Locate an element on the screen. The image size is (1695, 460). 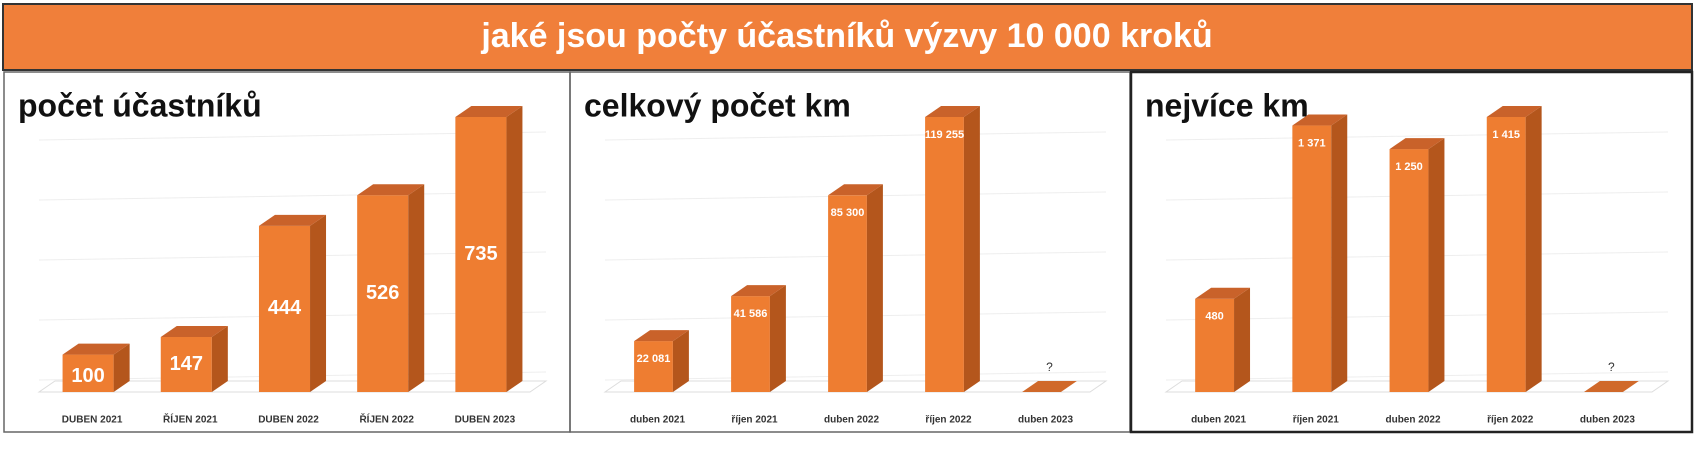
value-label: 1 415 is located at coordinates (1506, 135).